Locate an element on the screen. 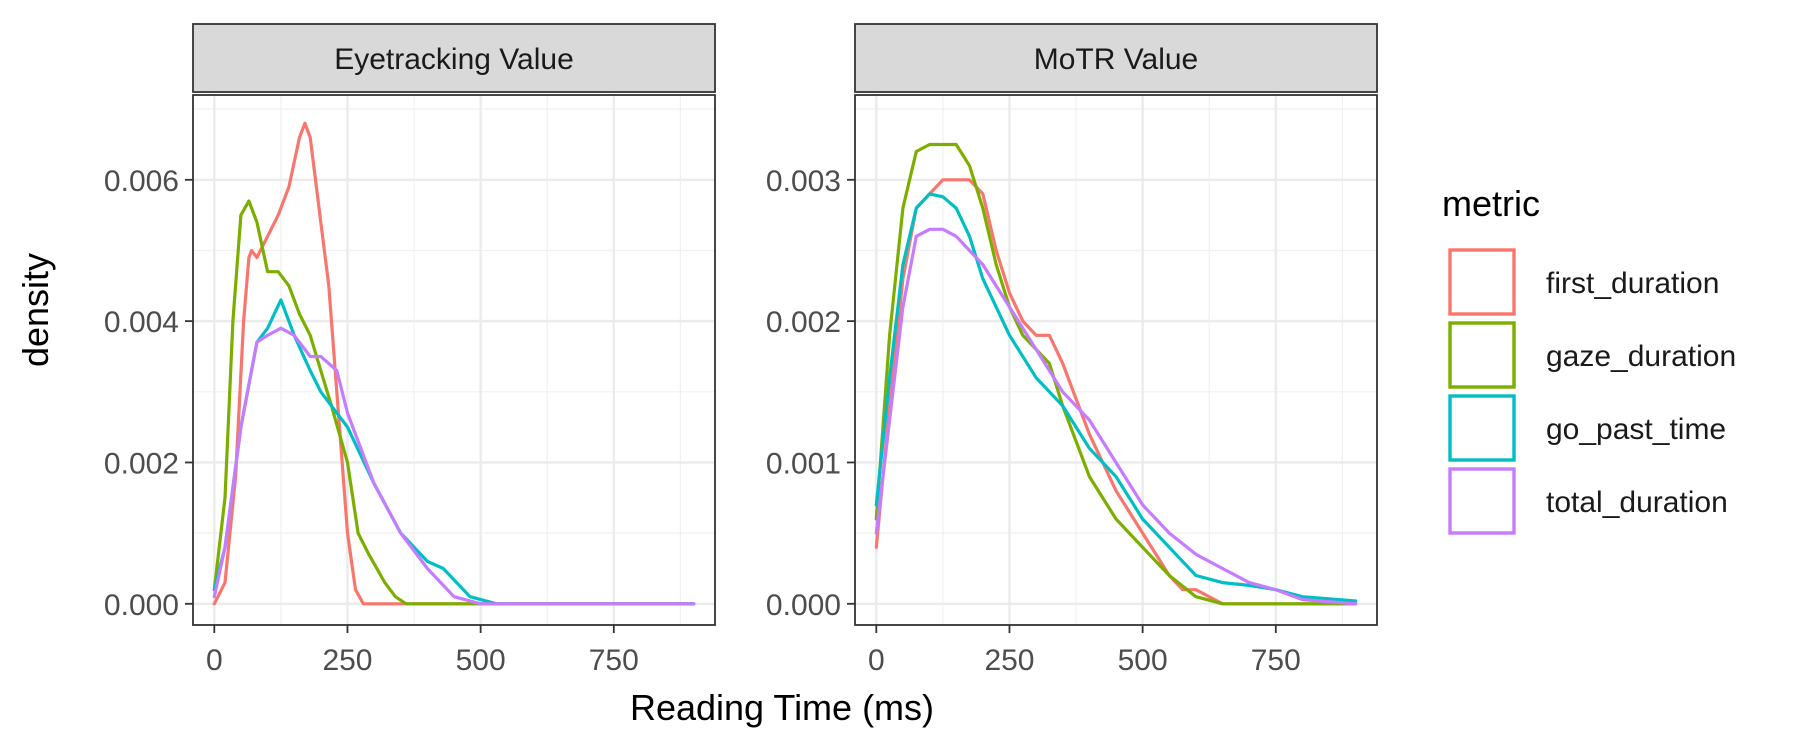  legend-key-gaze-duration is located at coordinates (1482, 355).